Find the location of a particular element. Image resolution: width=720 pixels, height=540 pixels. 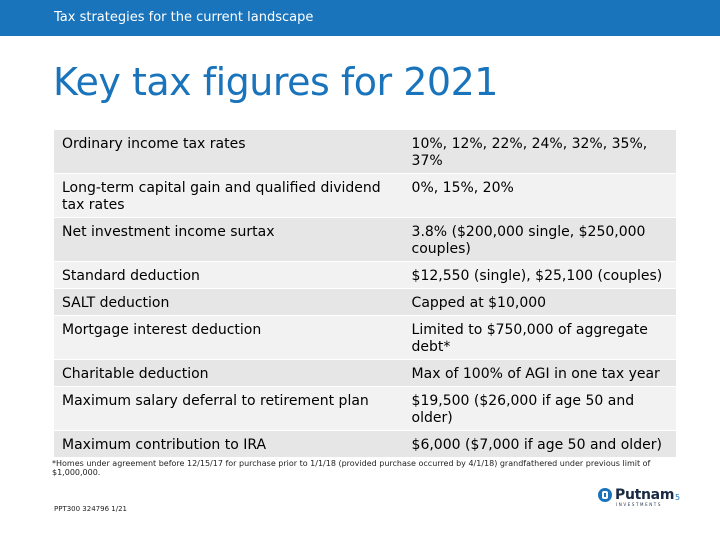

row-value: $19,500 ($26,000 if age 50 and older) is located at coordinates (539, 408).